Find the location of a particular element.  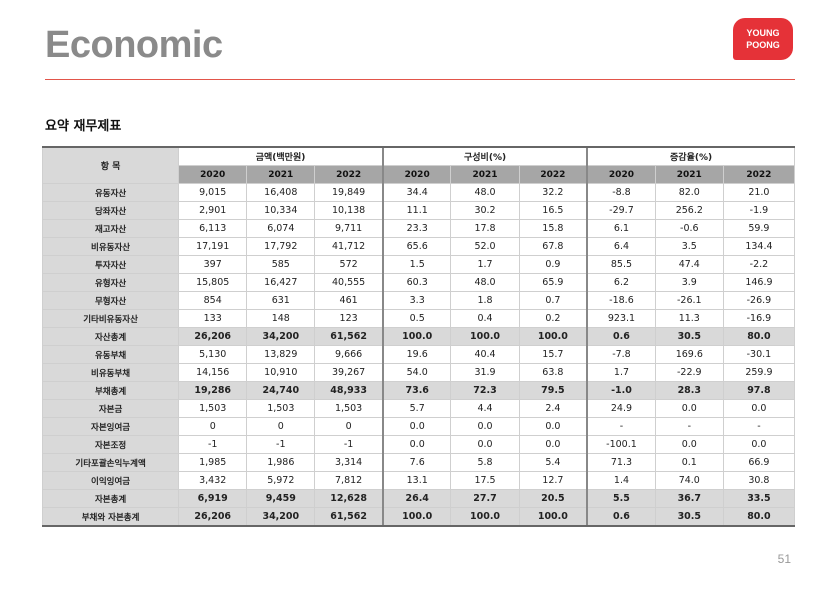

table-cell: 10,138 is located at coordinates (349, 210).